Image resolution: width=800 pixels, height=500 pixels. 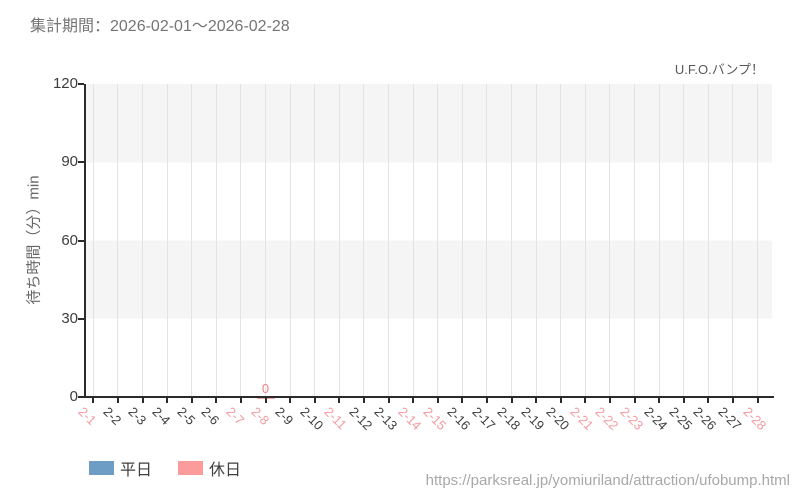 I want to click on legend-label-weekday: 平日, so click(x=136, y=470).